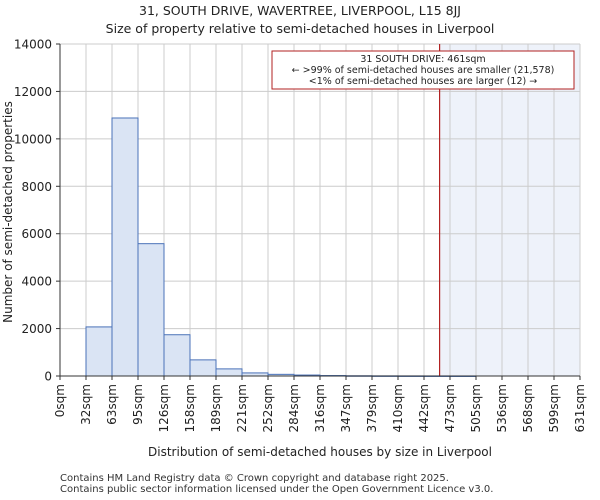 This screenshot has width=600, height=500. I want to click on y-tick-label: 2000, so click(36, 329).